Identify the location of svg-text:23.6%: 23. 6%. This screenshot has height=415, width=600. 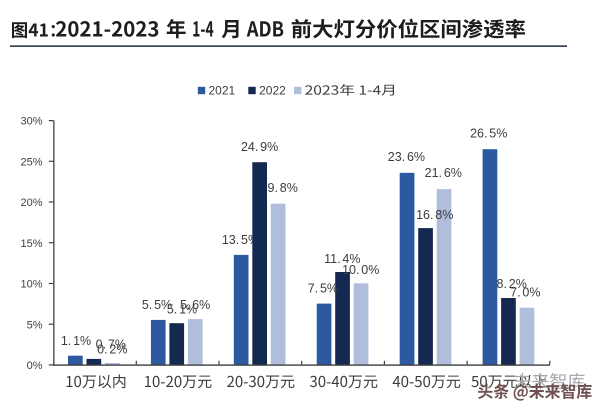
(406, 157).